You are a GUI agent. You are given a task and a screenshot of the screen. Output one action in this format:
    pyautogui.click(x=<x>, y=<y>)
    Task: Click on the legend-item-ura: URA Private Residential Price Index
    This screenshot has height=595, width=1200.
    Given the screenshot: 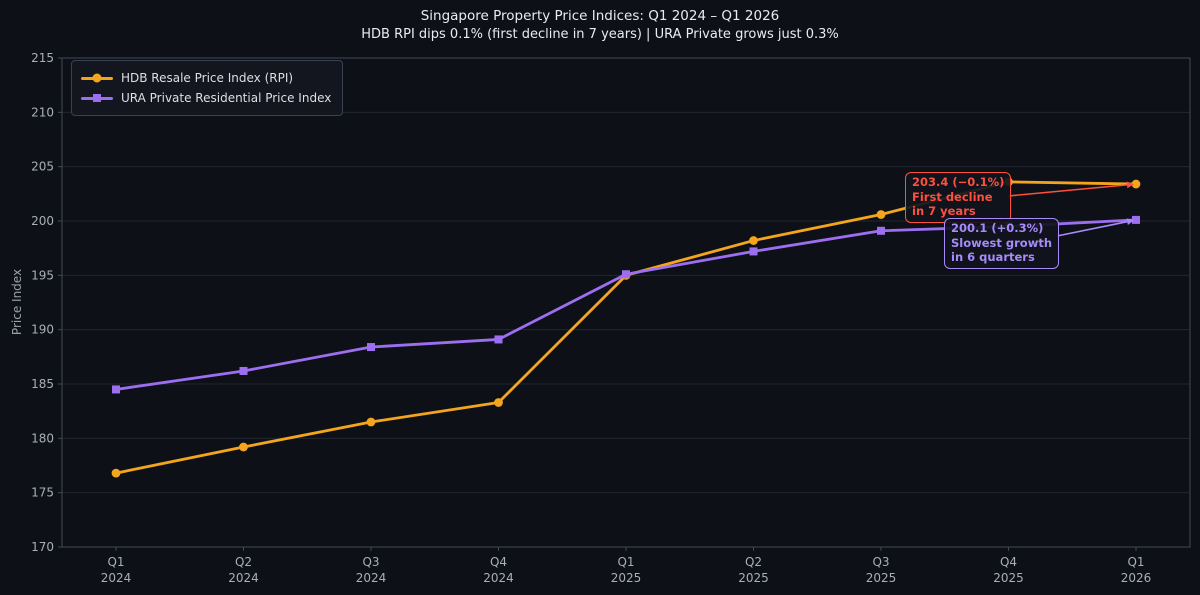 What is the action you would take?
    pyautogui.click(x=206, y=98)
    